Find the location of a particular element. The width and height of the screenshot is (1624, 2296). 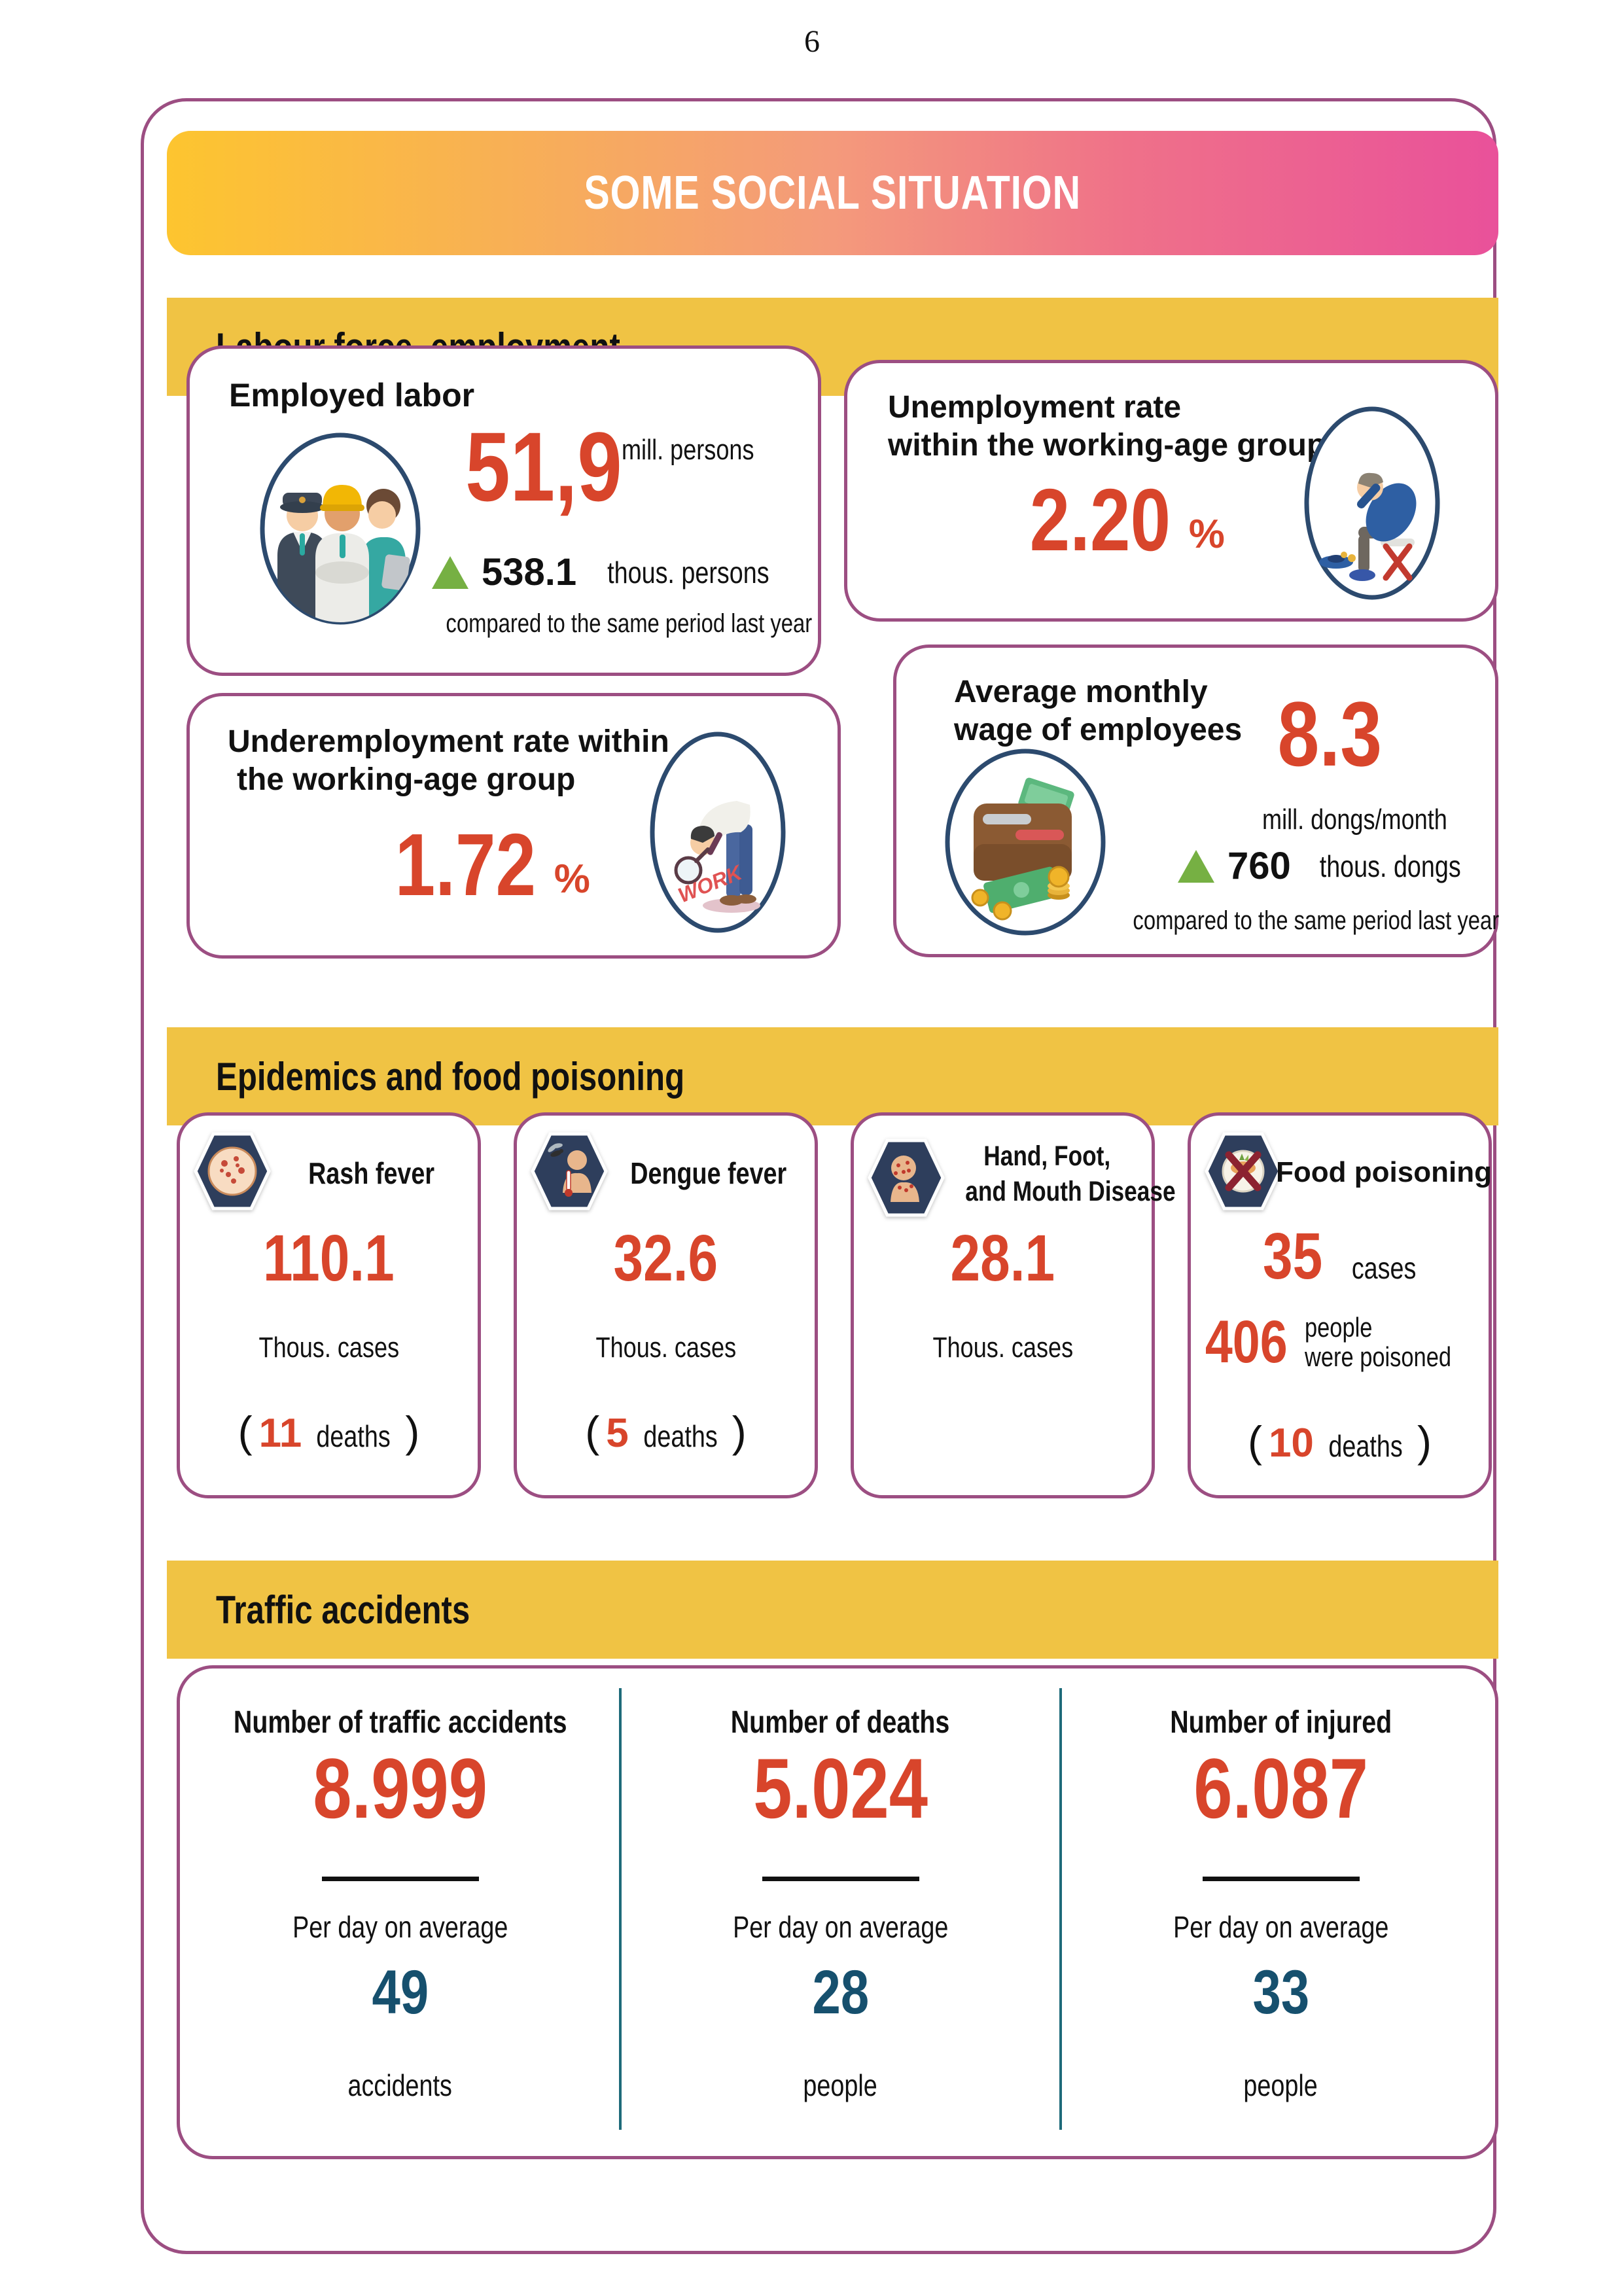

rash-fever-title: Rash fever is located at coordinates (371, 1173).